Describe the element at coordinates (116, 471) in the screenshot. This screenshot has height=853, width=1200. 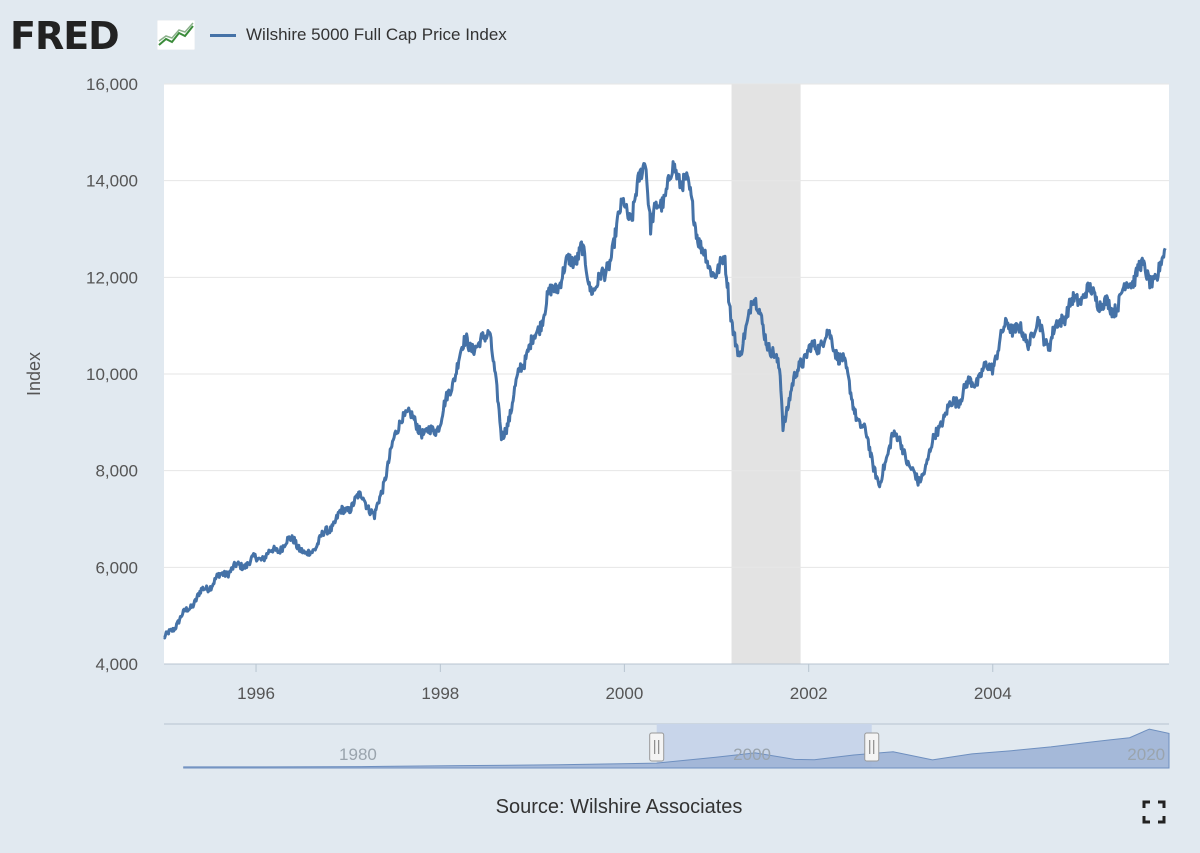
I see `y-tick-label: 8,000` at that location.